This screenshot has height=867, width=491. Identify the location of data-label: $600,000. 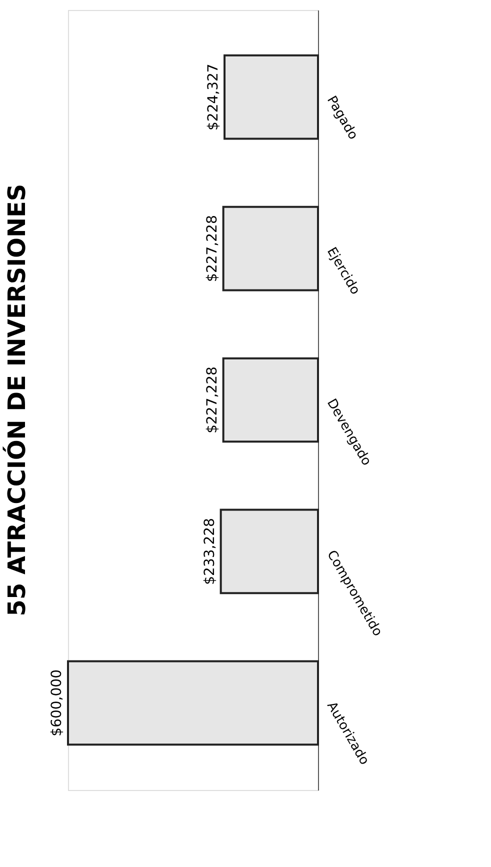
(57, 703).